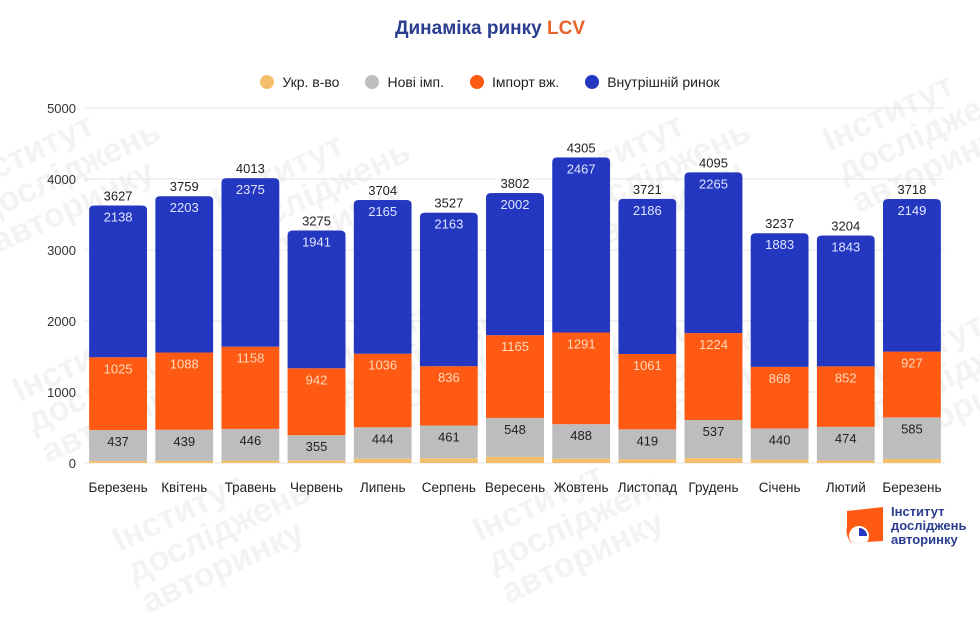 The width and height of the screenshot is (980, 621). I want to click on legend-label: Імпорт вж., so click(526, 82).